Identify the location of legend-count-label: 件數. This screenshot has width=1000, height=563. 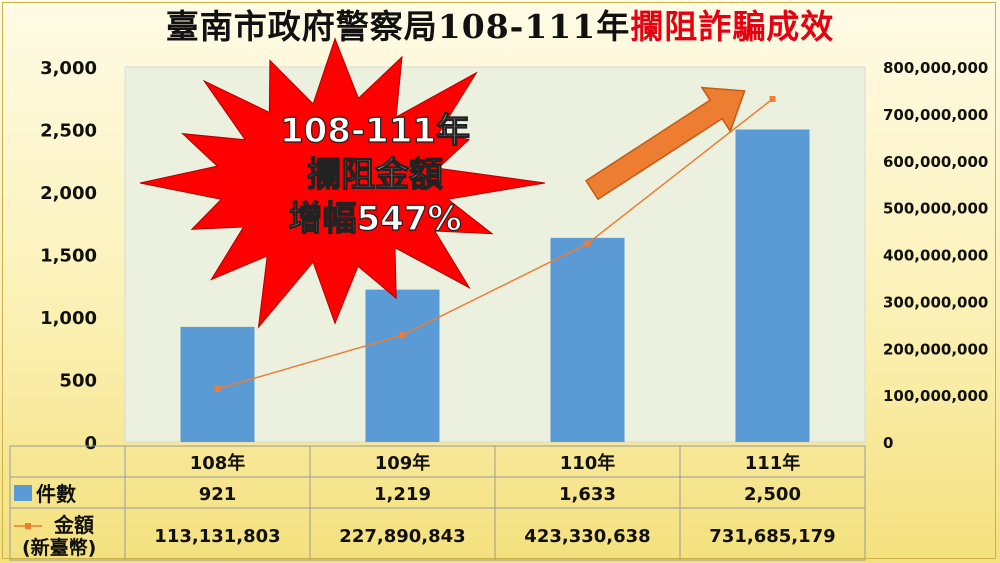
(56, 494).